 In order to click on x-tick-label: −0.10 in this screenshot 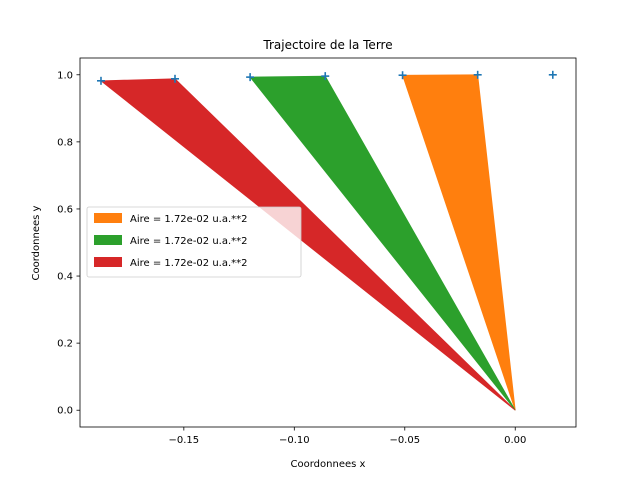, I will do `click(294, 440)`.